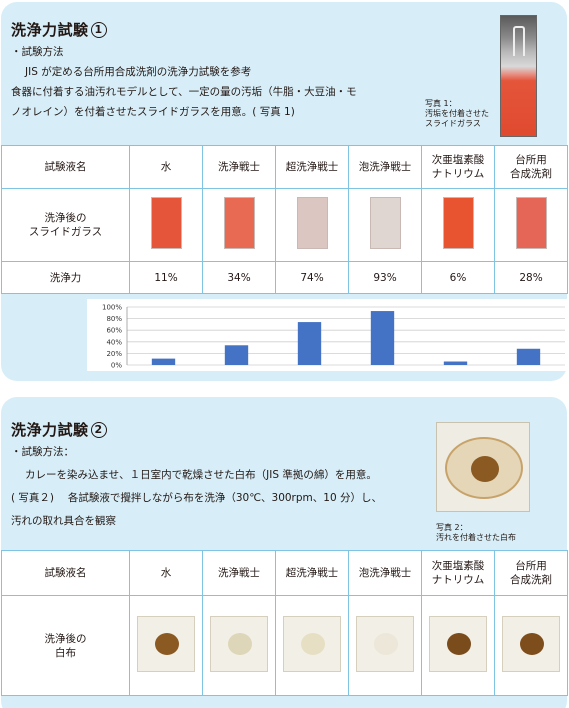  I want to click on section2-method-line: カレーを染み込ませ、１日室内で乾燥させた白布（JIS 準拠の綿）を用意。, so click(201, 475).